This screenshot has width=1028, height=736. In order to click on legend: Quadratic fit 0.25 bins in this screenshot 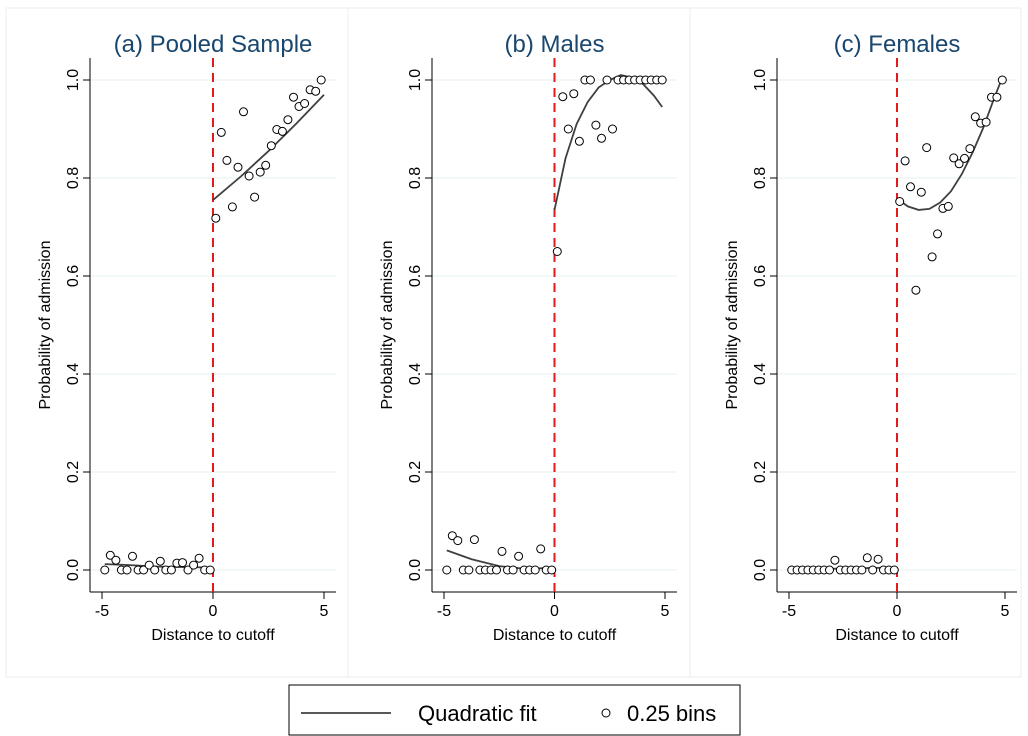, I will do `click(514, 710)`.